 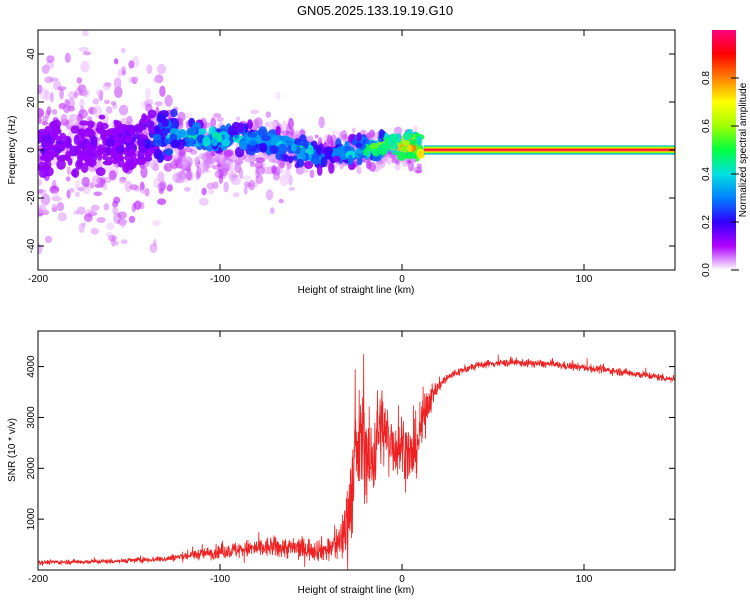 I want to click on spectrogram-x-axis-label: Height of straight line (km), so click(x=356, y=290).